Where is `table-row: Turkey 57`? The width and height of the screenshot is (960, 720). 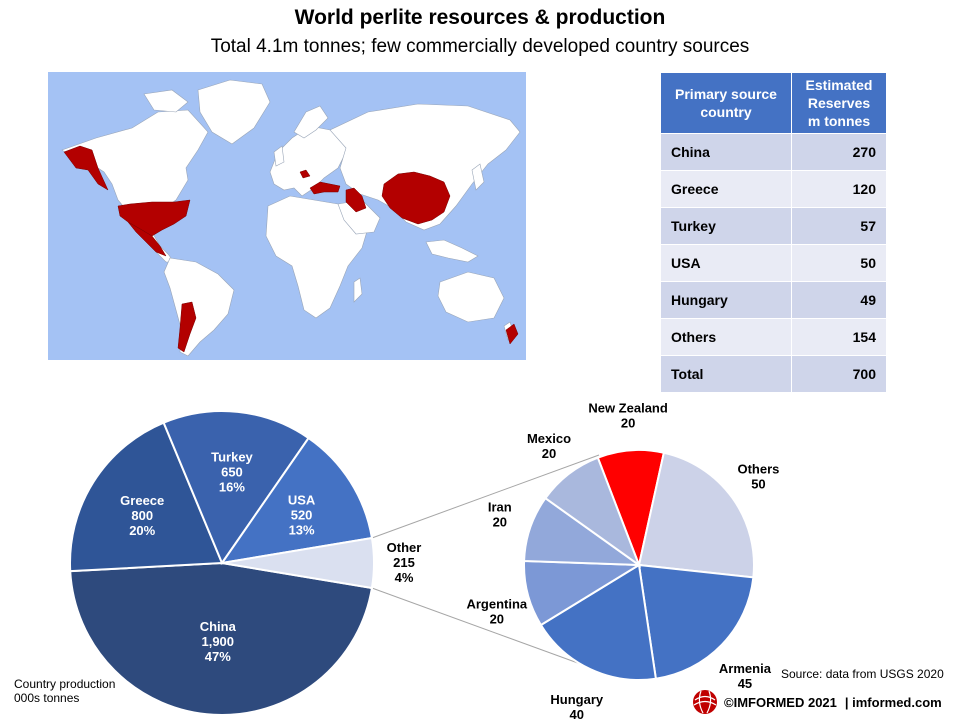 table-row: Turkey 57 is located at coordinates (773, 226).